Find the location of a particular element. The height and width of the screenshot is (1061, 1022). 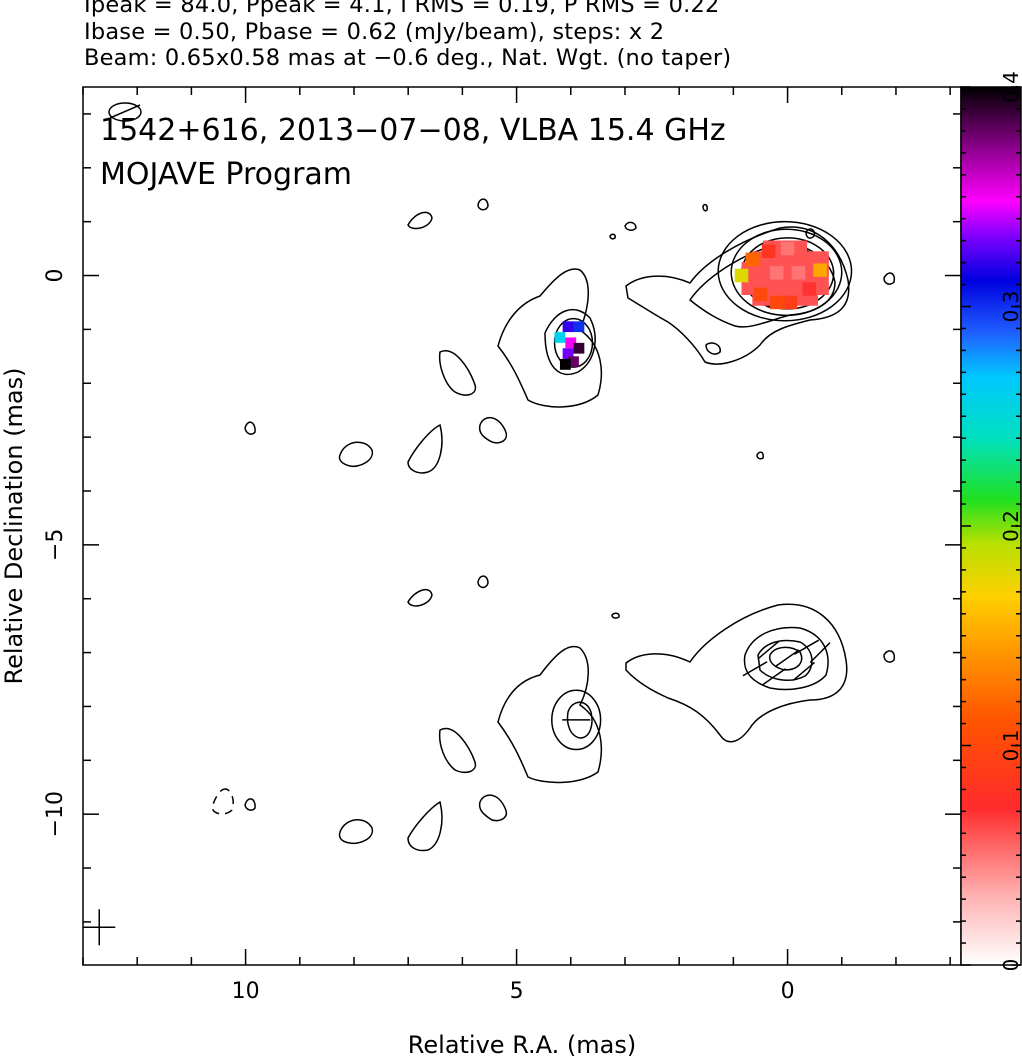

x-tick-label: 5 is located at coordinates (517, 991).